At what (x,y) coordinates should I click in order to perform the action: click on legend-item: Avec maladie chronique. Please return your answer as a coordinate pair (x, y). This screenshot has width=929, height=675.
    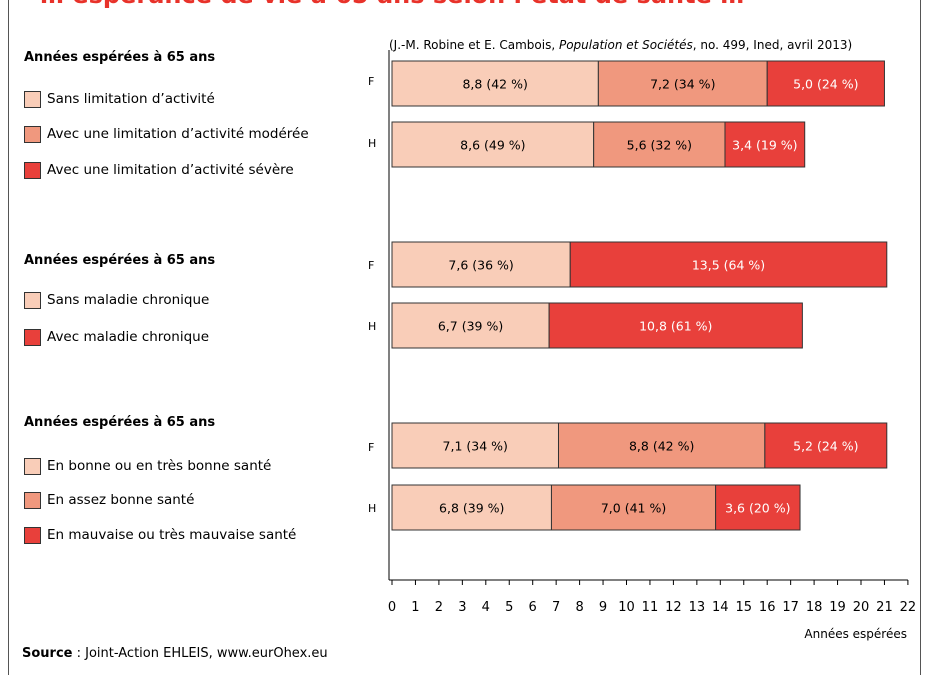
    Looking at the image, I should click on (116, 337).